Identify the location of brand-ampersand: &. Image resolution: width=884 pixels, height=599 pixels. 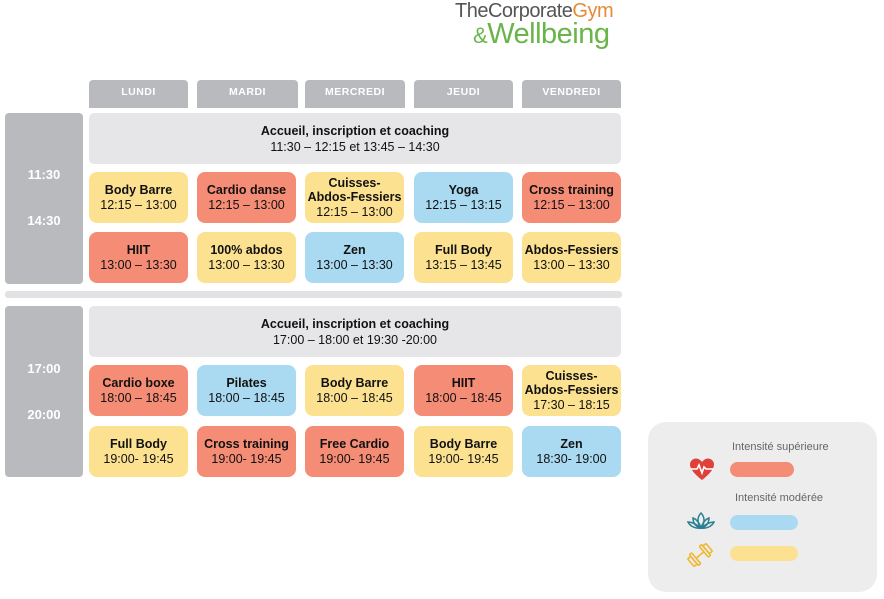
(480, 35).